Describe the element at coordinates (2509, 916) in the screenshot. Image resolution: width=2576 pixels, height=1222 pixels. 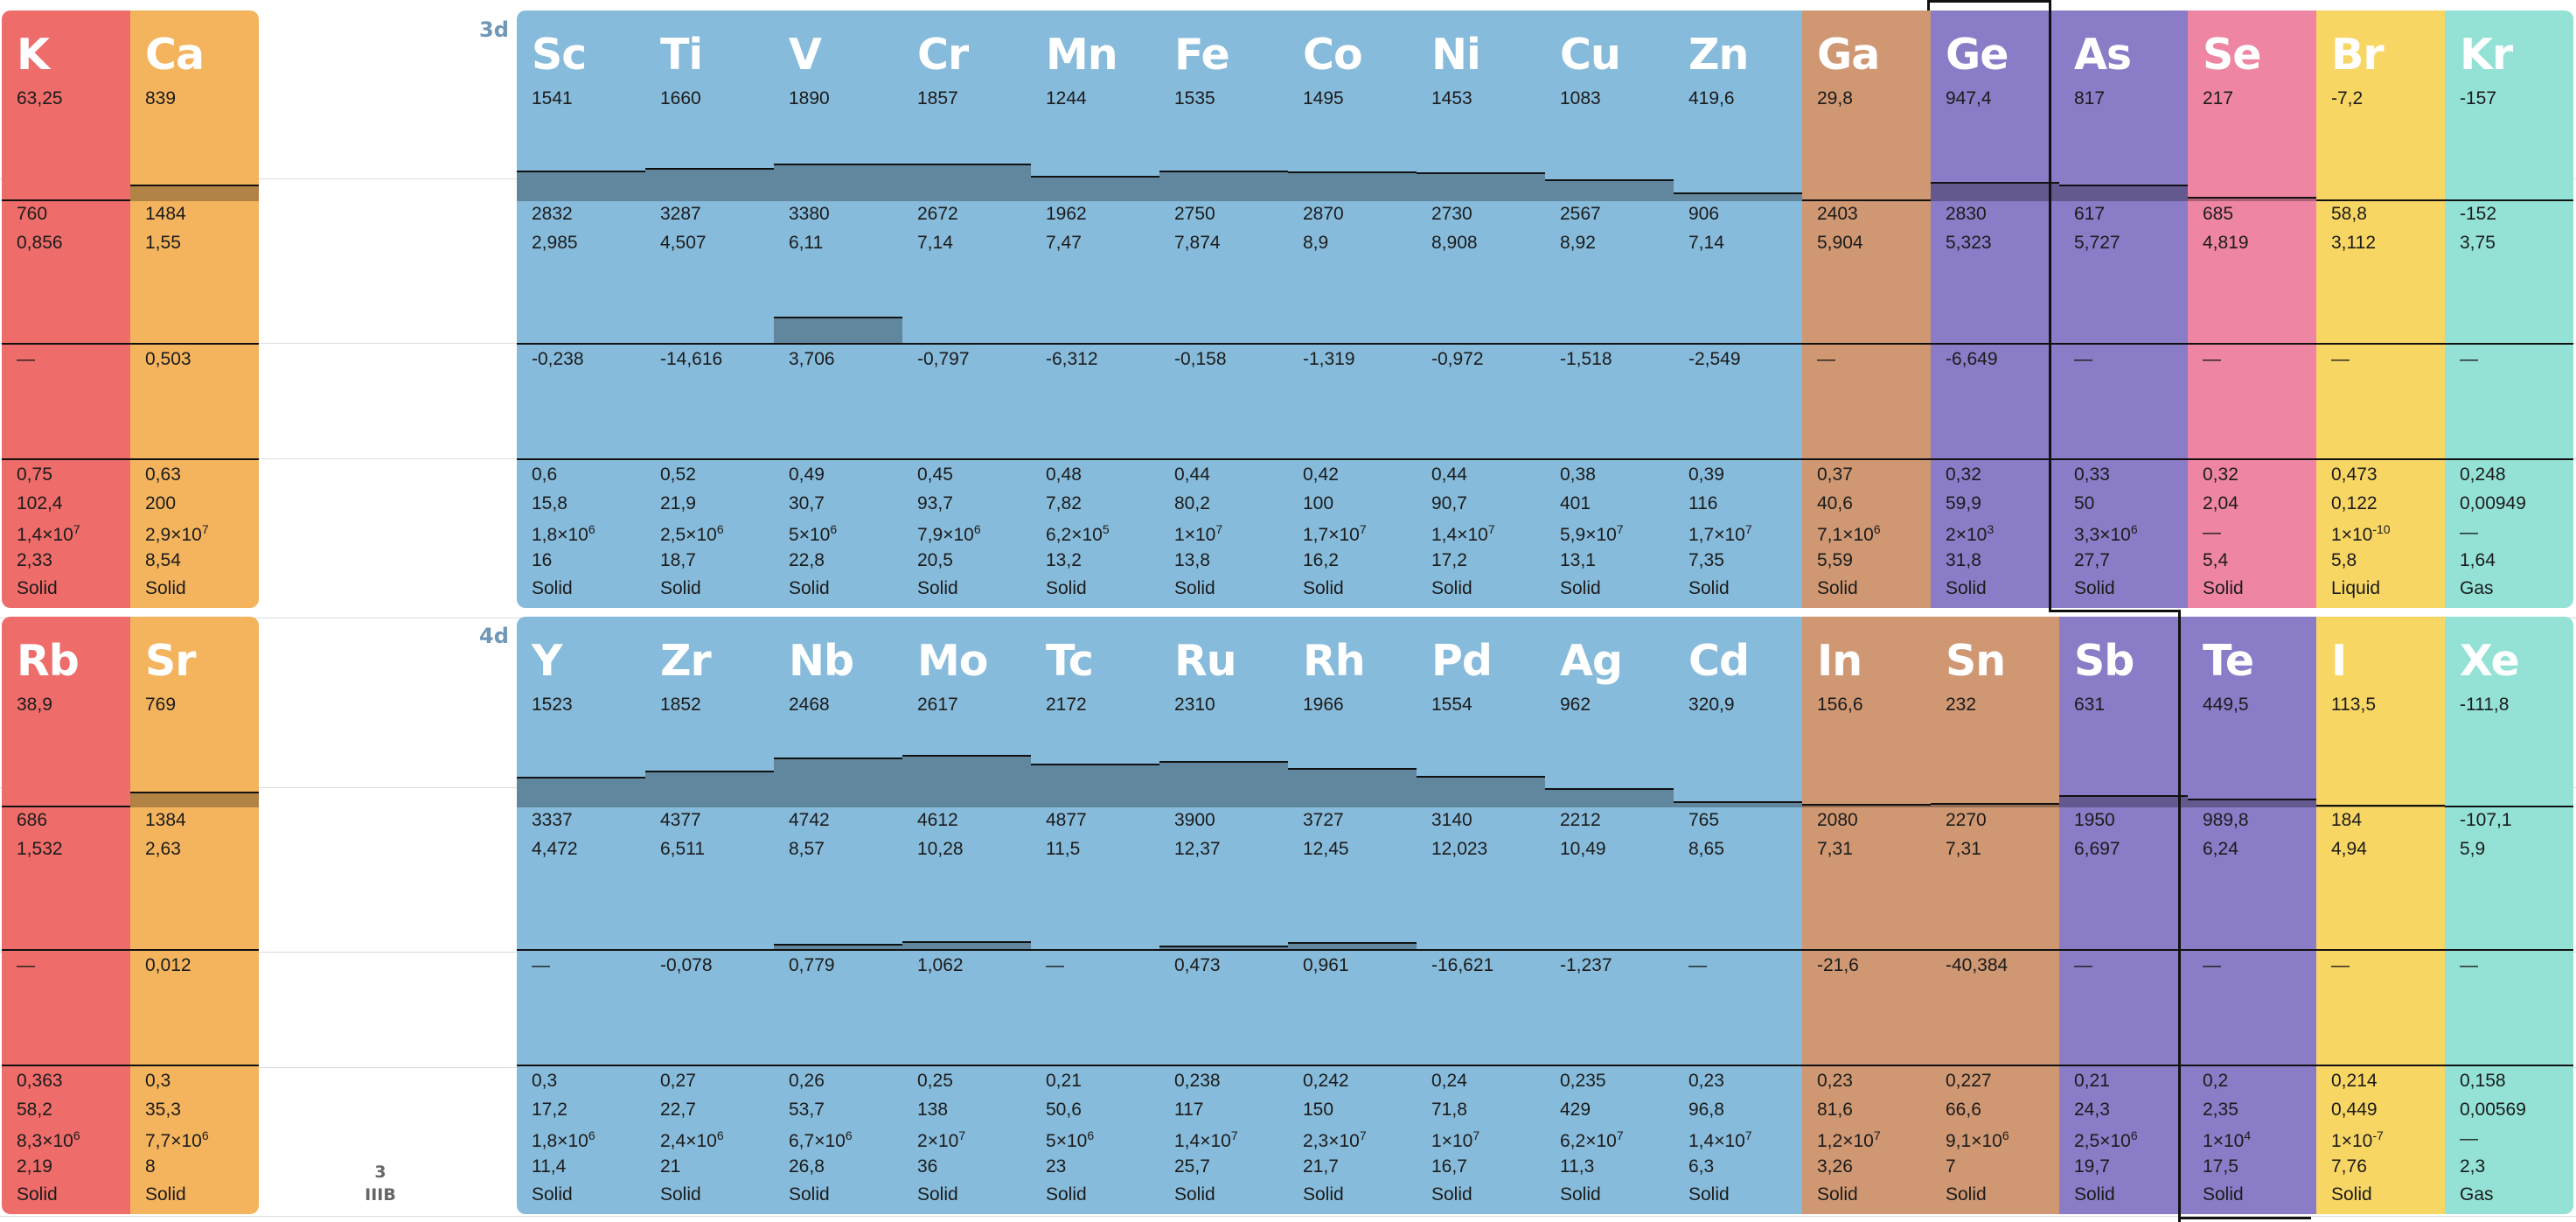
I see `element-cell-xe: Xe -111,8 -107,1 5,9 — 0,158 0,00569 — 2,3 Gas` at that location.